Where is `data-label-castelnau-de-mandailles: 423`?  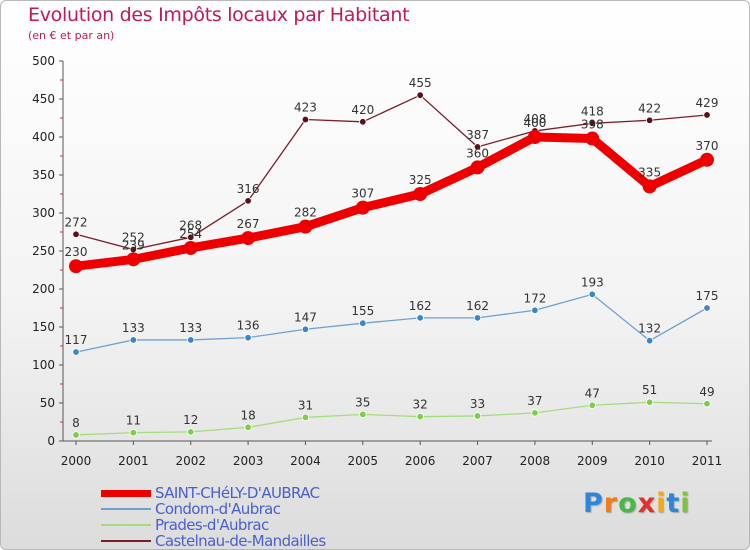
data-label-castelnau-de-mandailles: 423 is located at coordinates (305, 108).